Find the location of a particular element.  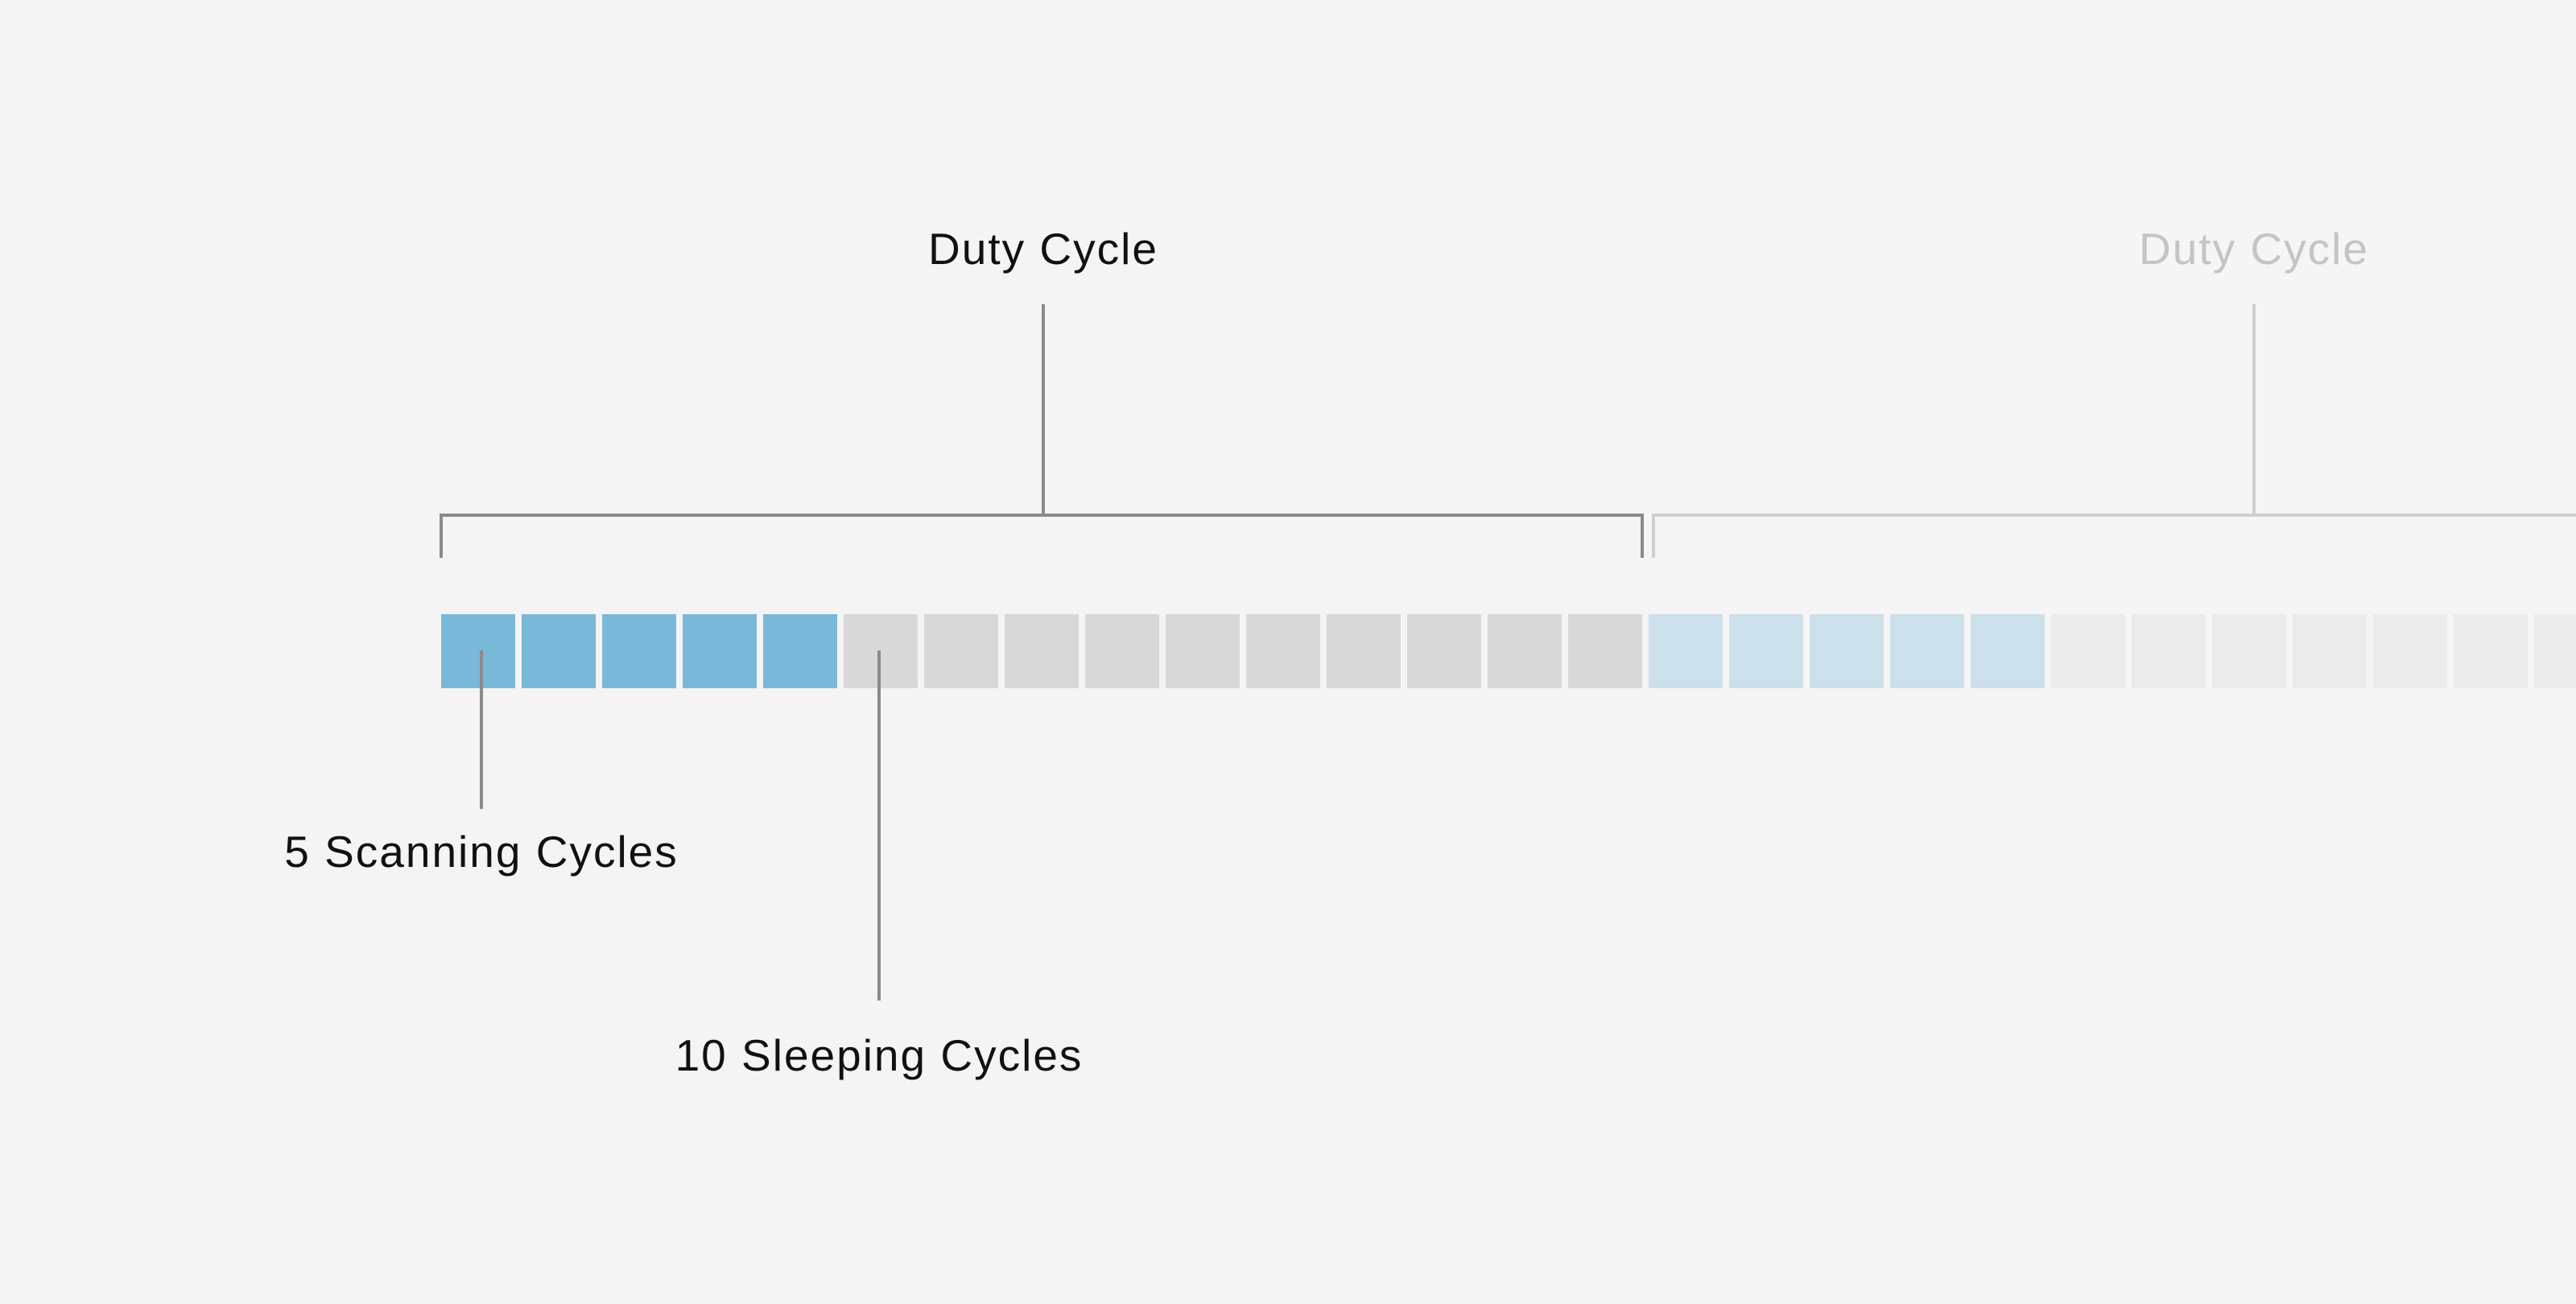

scanning-cycles-label: 5 Scanning Cycles is located at coordinates (482, 852).